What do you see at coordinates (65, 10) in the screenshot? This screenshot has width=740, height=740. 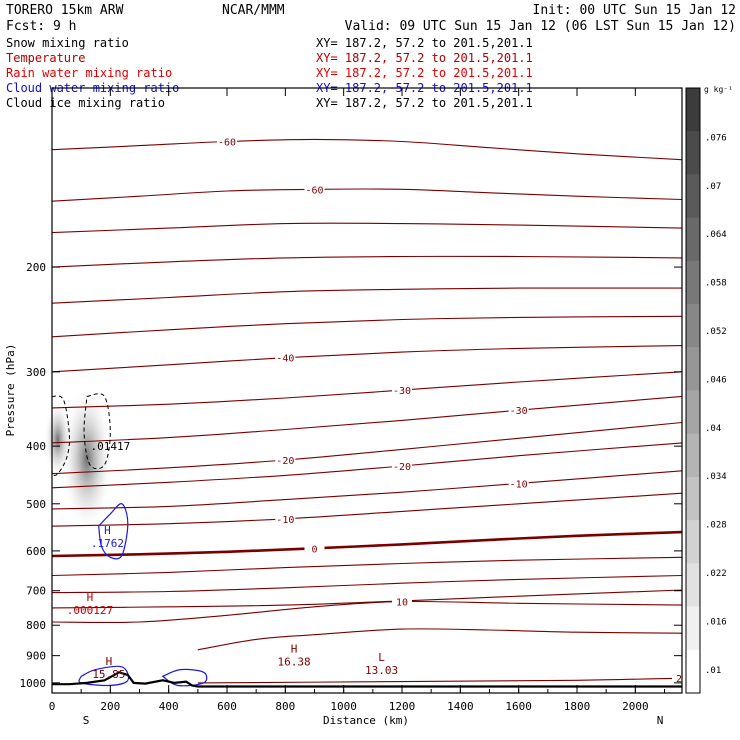 I see `model-title: TORERO 15km ARW` at bounding box center [65, 10].